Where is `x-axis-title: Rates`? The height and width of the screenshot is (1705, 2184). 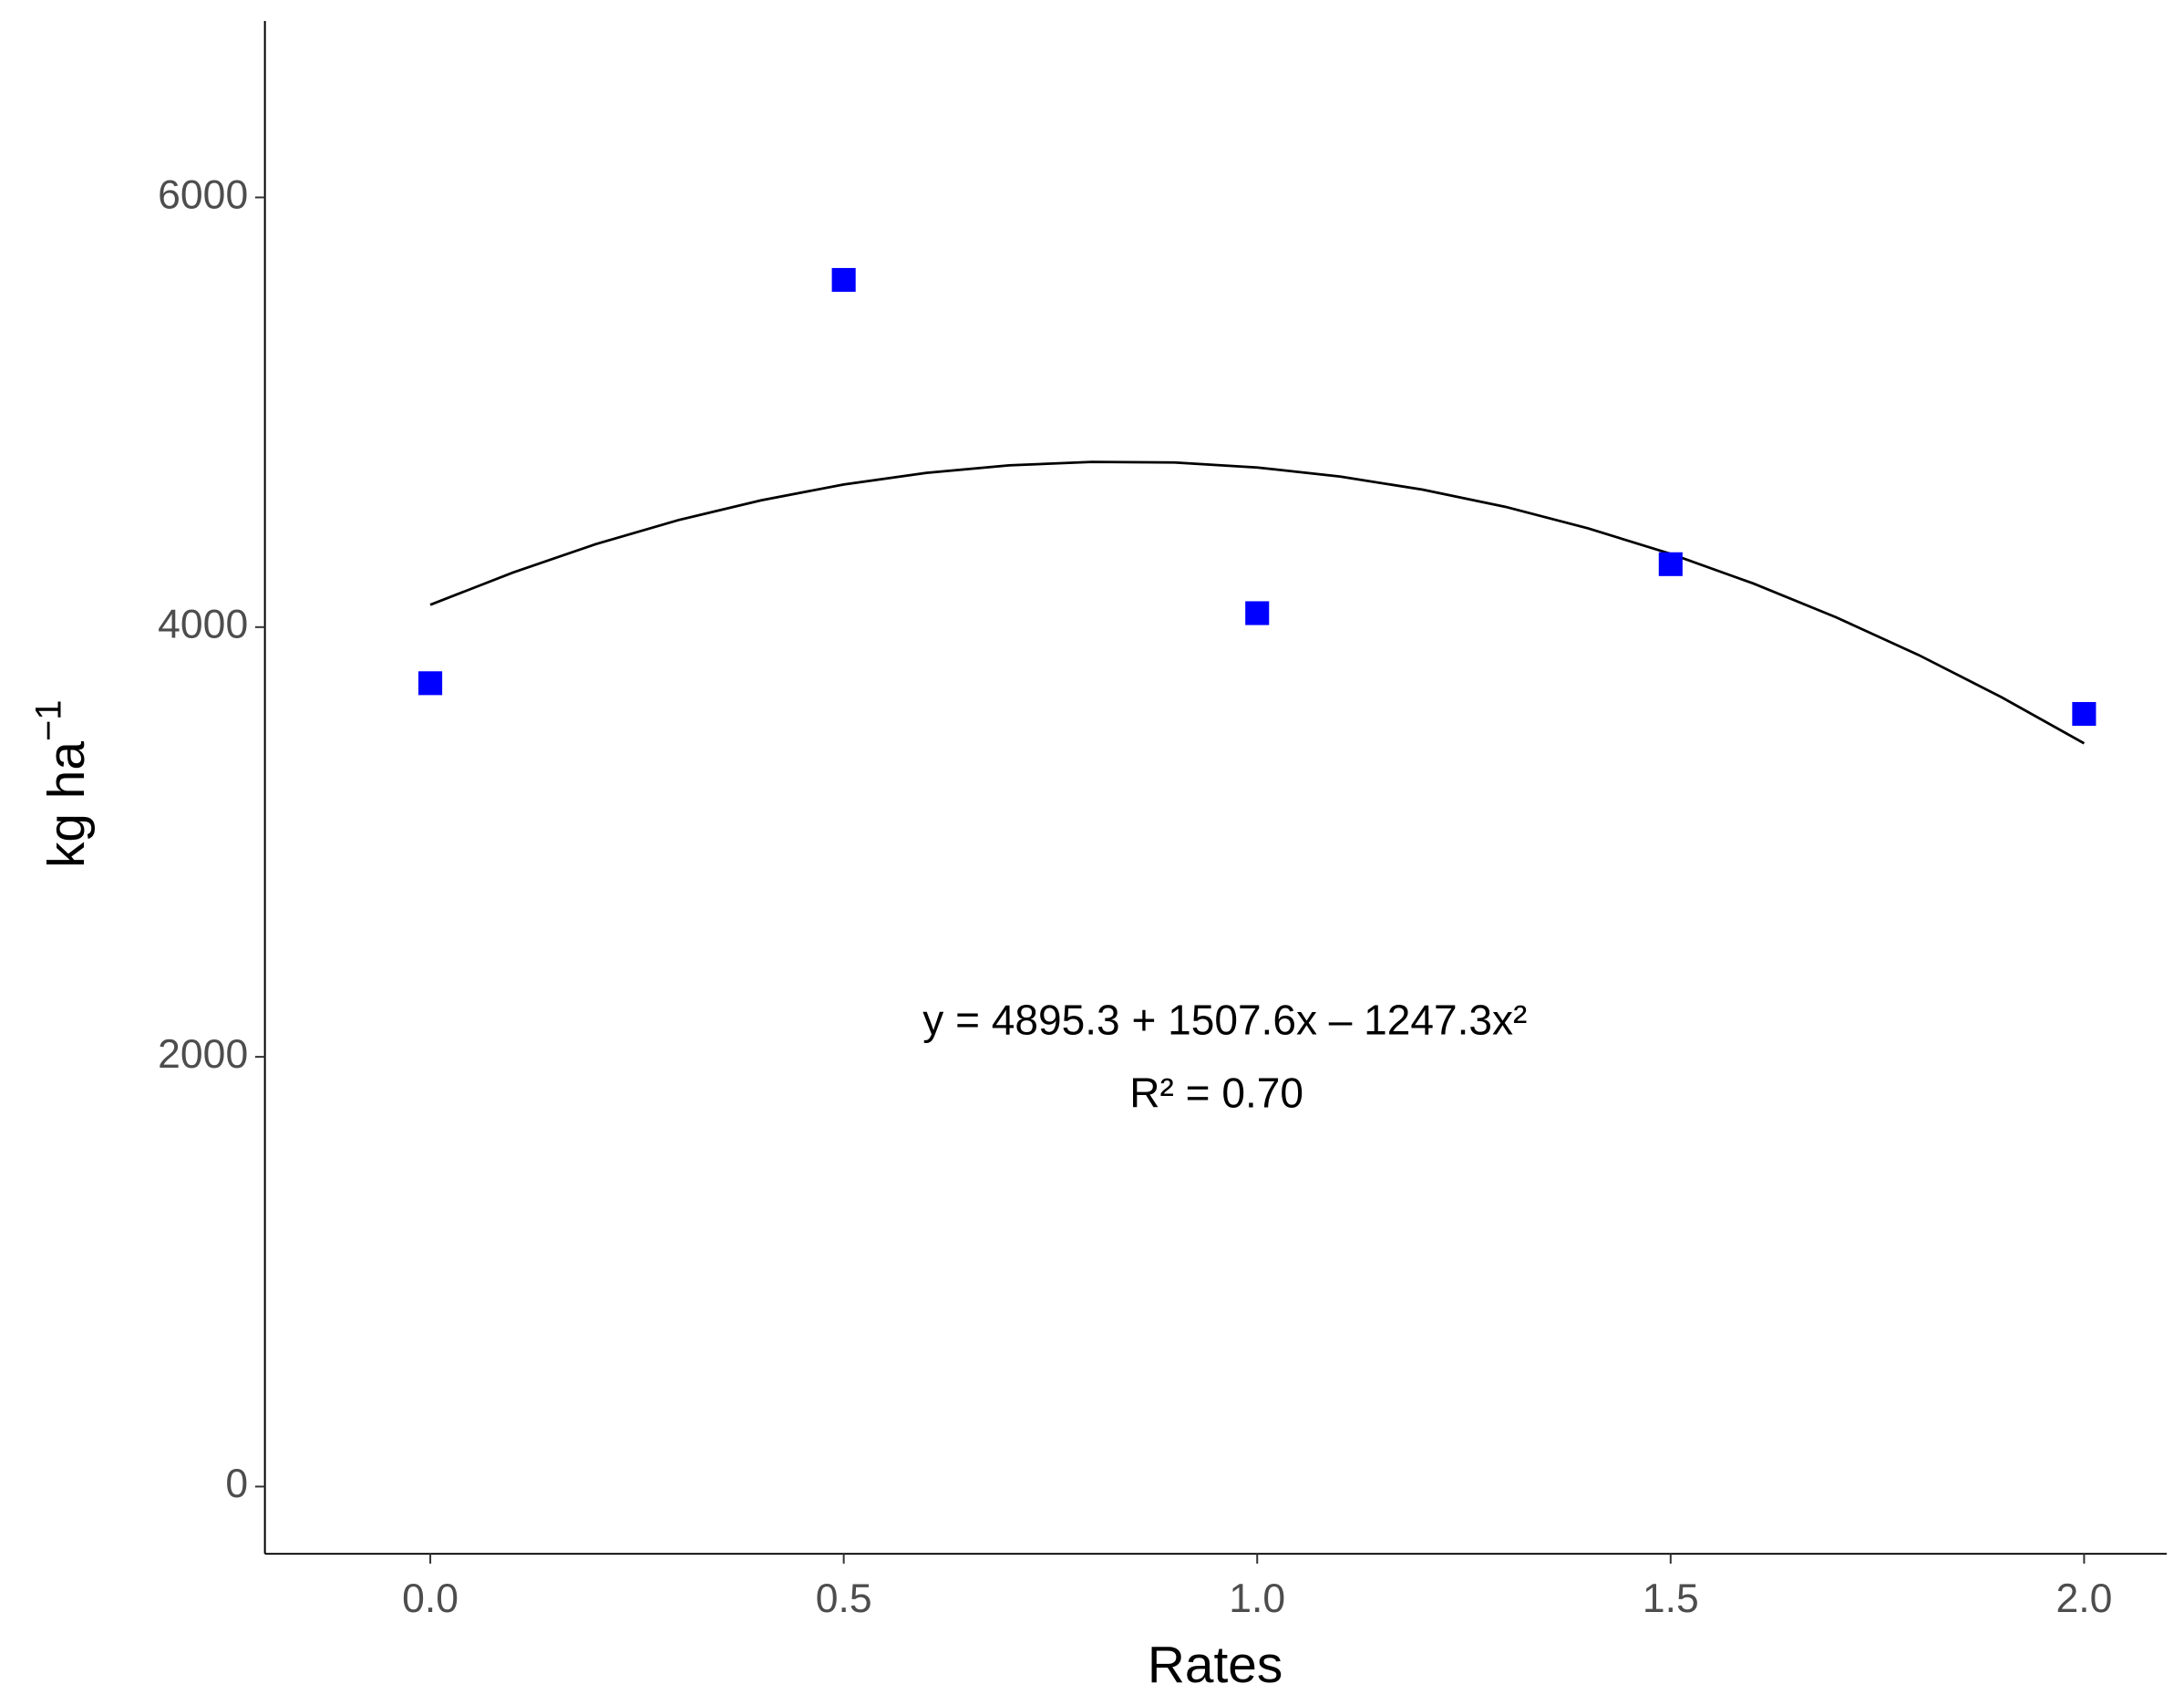 x-axis-title: Rates is located at coordinates (1216, 1665).